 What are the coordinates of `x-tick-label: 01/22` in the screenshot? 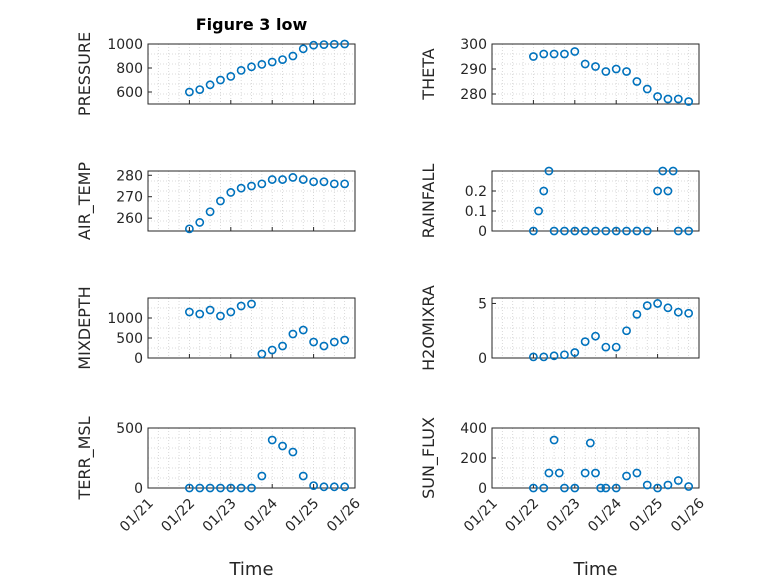 It's located at (522, 516).